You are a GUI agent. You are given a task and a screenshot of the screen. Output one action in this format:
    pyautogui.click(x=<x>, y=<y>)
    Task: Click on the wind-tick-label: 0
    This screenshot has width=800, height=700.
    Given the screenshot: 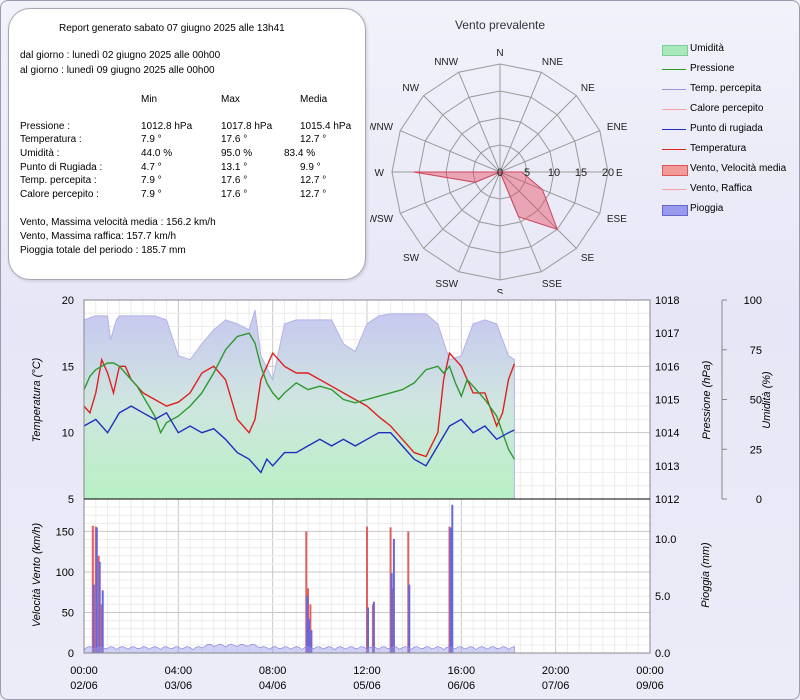 What is the action you would take?
    pyautogui.click(x=71, y=654)
    